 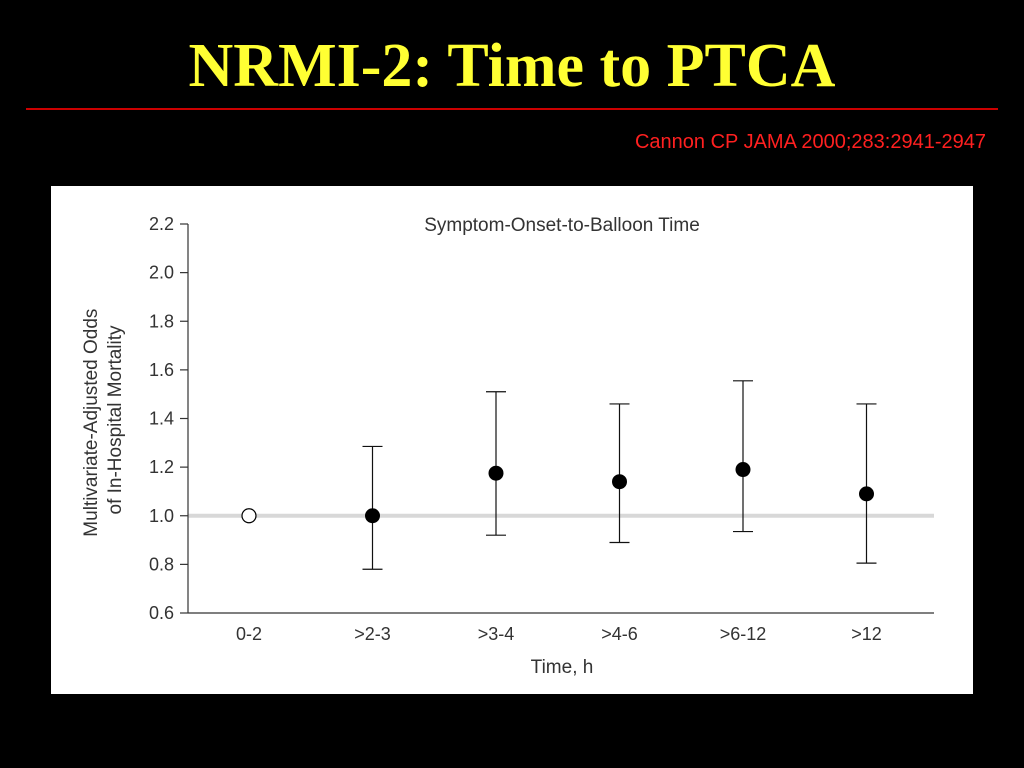 What do you see at coordinates (496, 634) in the screenshot?
I see `x-tick-label: >3-4` at bounding box center [496, 634].